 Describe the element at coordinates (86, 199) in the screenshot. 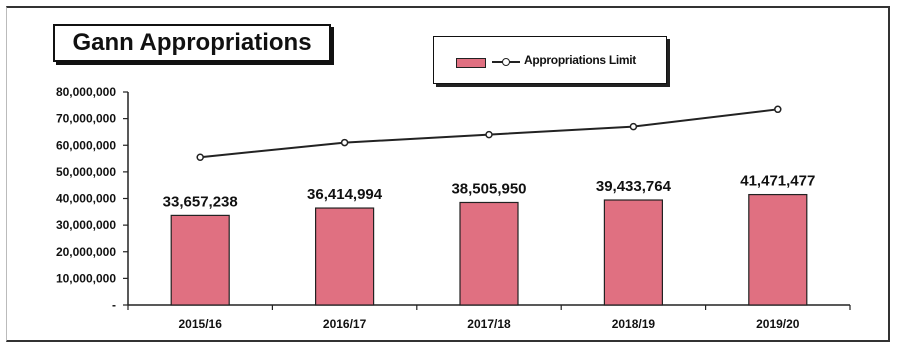

I see `y-tick-label: 40,000,000` at that location.